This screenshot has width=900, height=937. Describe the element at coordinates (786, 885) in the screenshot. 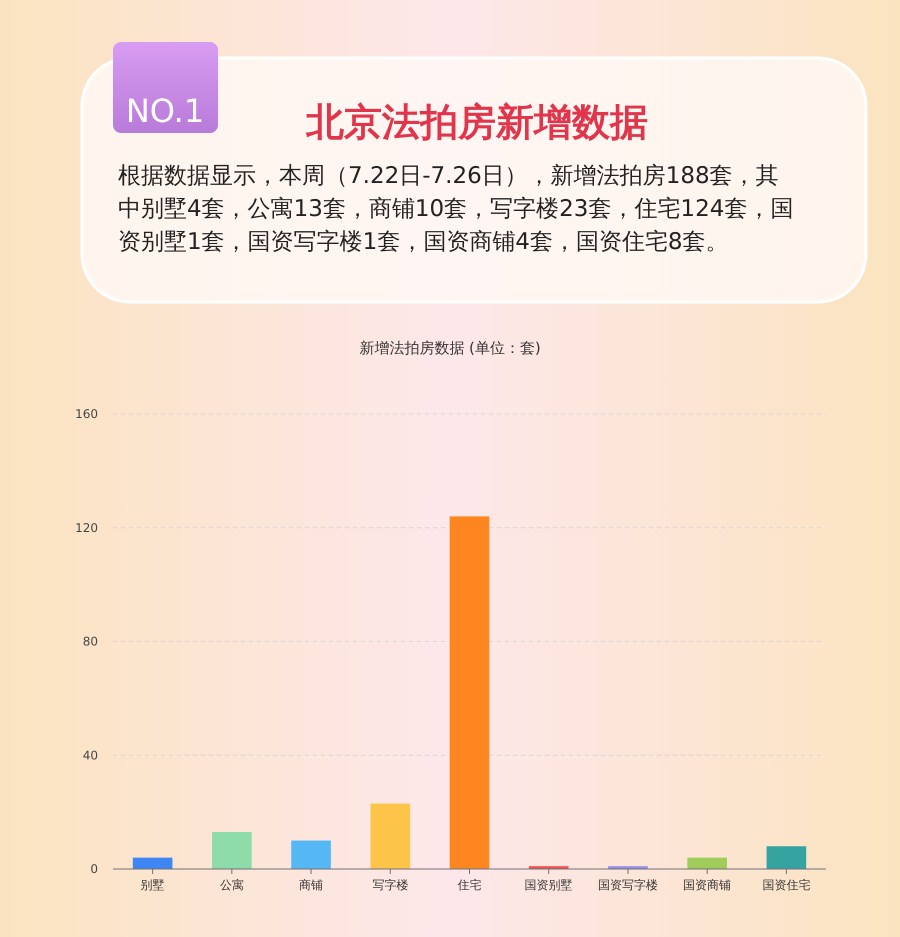

I see `x-tick-label: 国资住宅` at that location.